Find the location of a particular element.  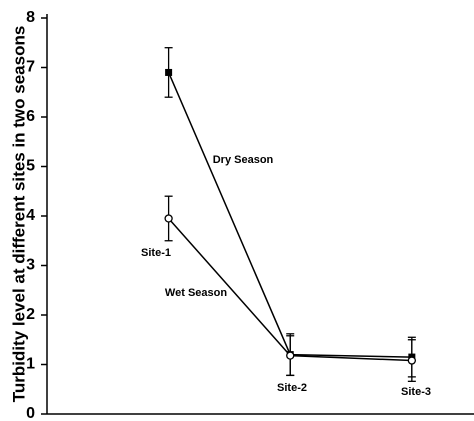

series-label: Wet Season is located at coordinates (196, 293).